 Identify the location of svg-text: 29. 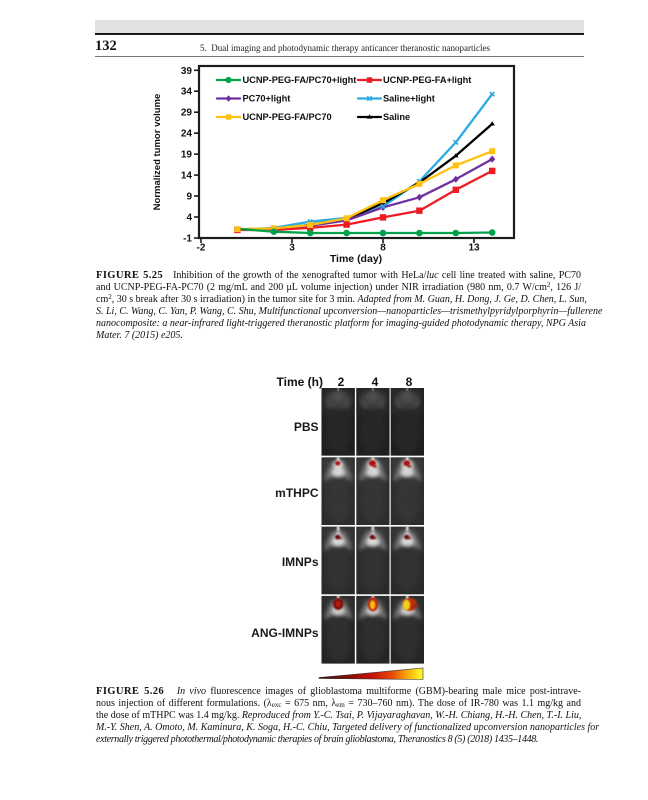
(187, 113).